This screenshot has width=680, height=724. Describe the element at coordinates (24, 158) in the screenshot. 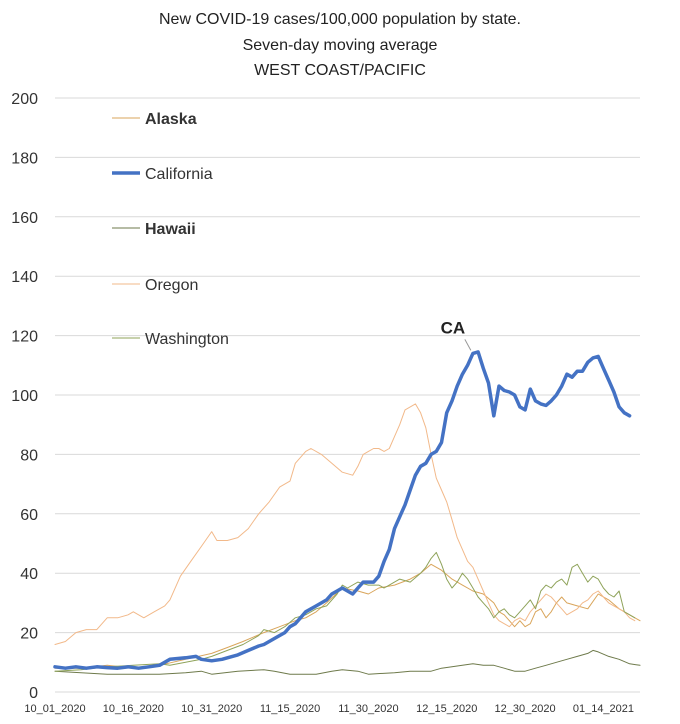

I see `y-tick-label: 180` at that location.